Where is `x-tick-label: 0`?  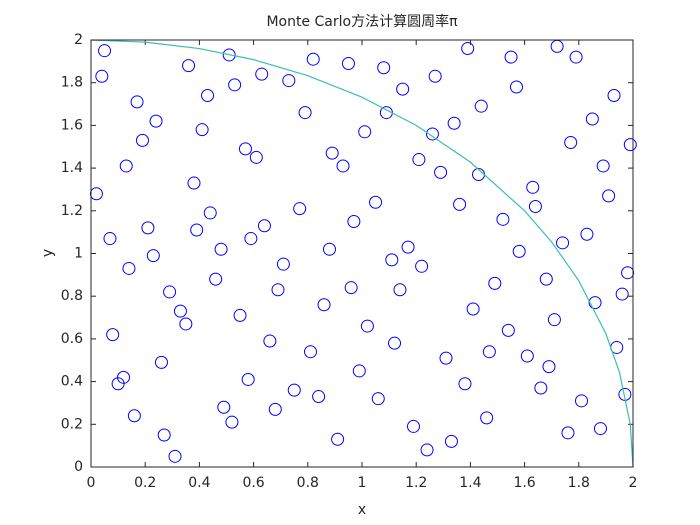
x-tick-label: 0 is located at coordinates (91, 483).